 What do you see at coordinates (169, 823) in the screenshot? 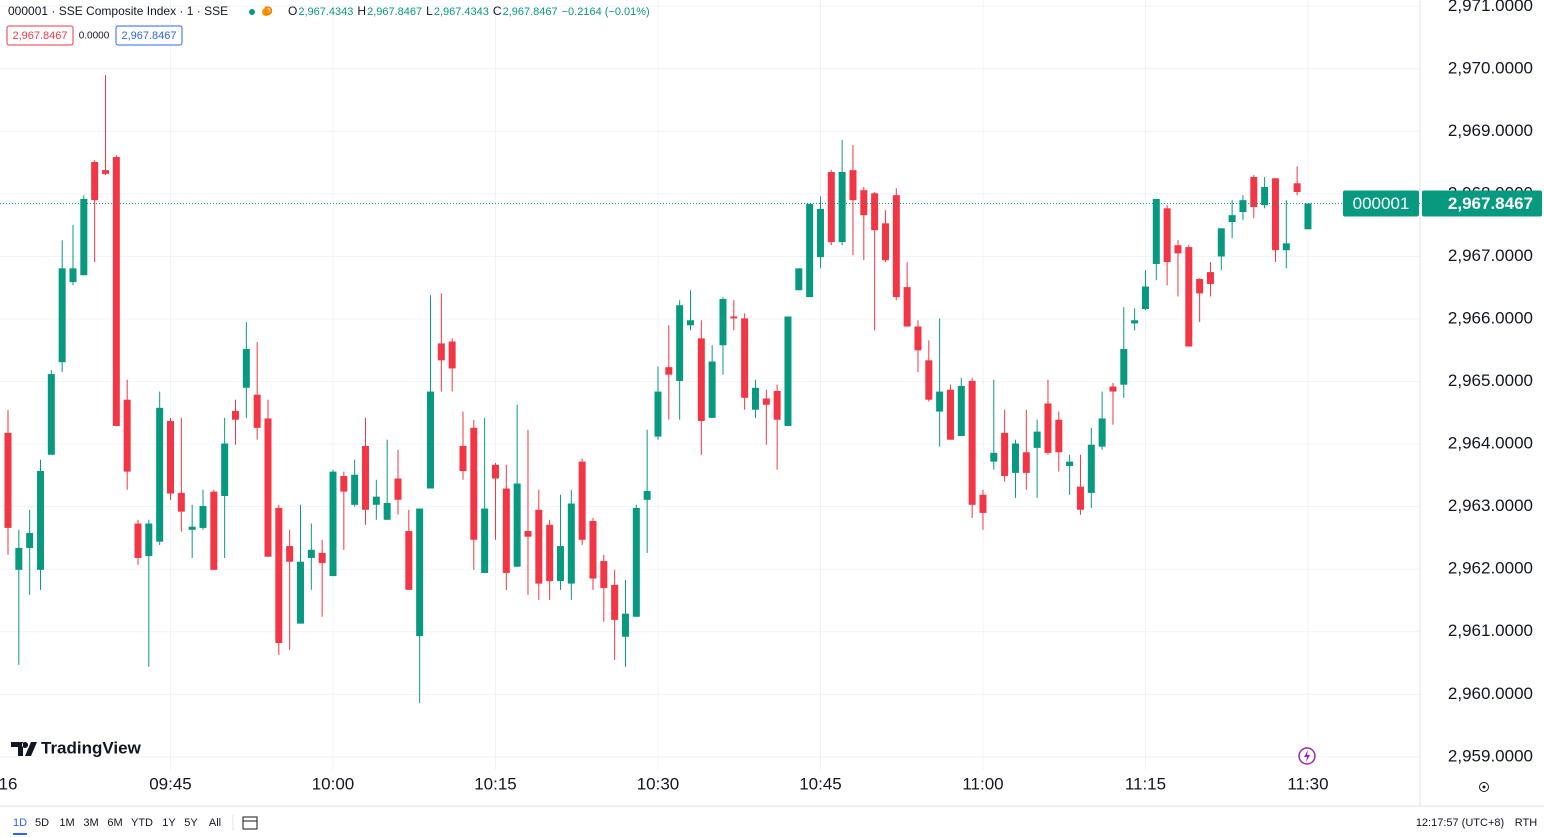
I see `range-button: 1Y` at bounding box center [169, 823].